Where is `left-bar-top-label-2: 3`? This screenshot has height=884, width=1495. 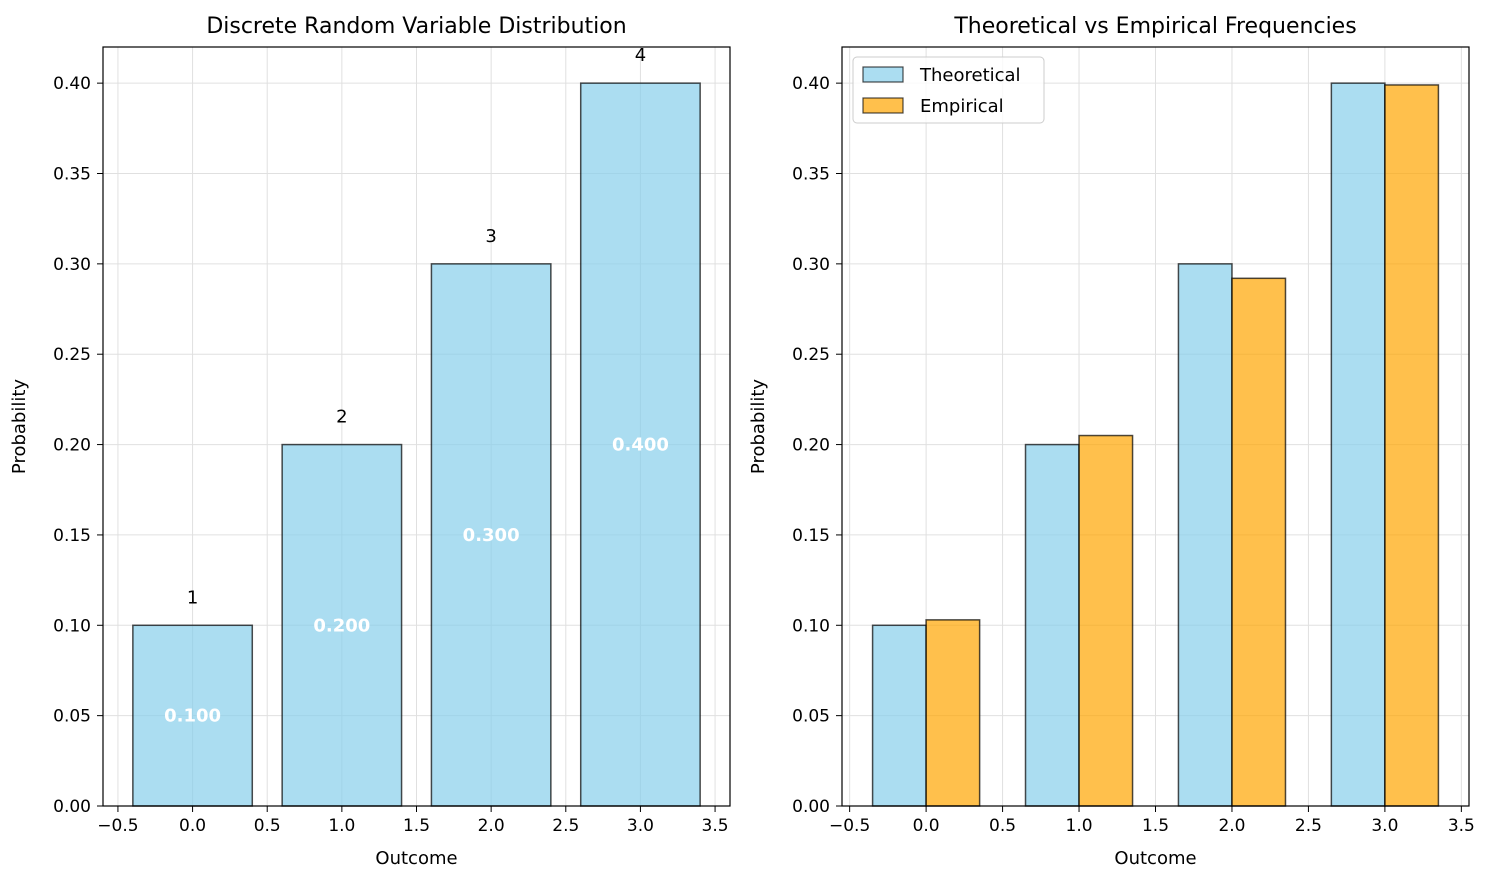 left-bar-top-label-2: 3 is located at coordinates (490, 236).